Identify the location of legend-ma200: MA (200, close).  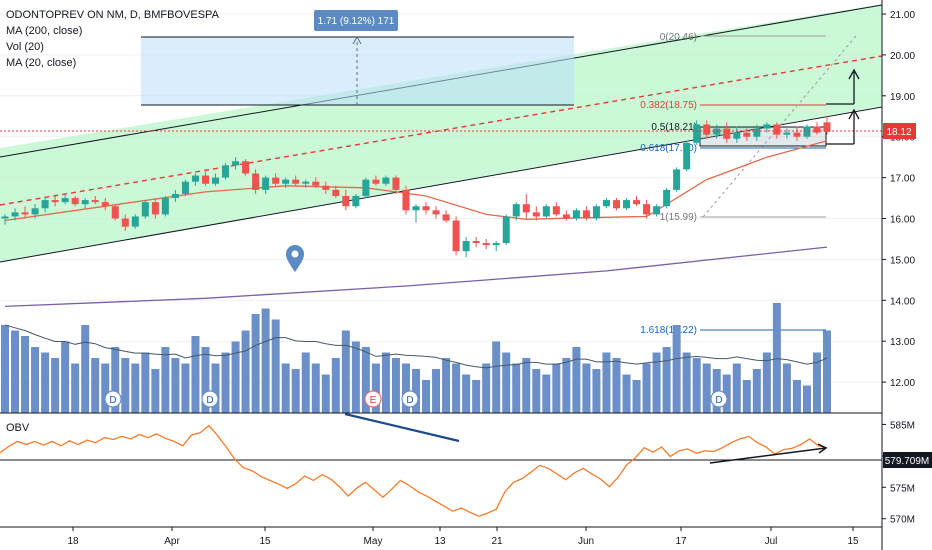
(44, 31).